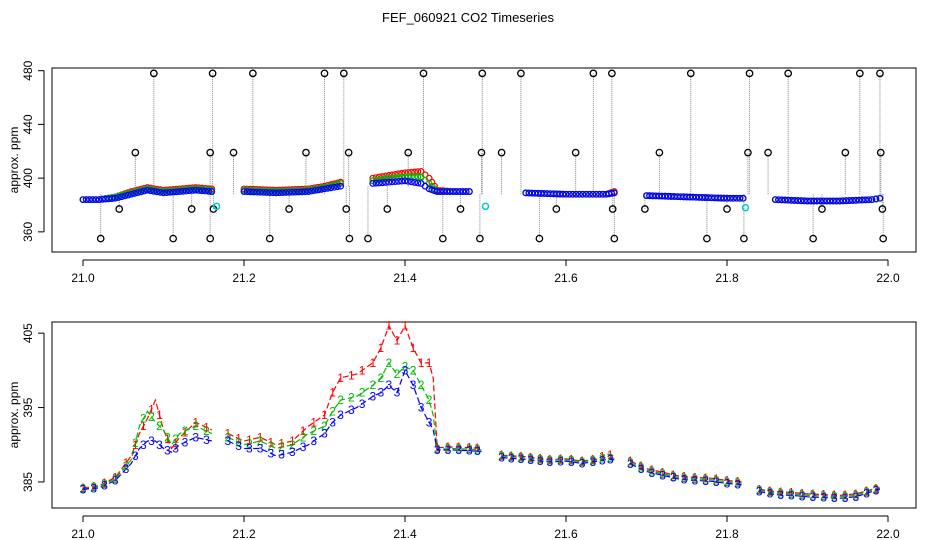 Image resolution: width=936 pixels, height=540 pixels. What do you see at coordinates (485, 527) in the screenshot?
I see `bottom-x-axis: 21.0 21.2 21.4 21.6 21.8 22.0` at bounding box center [485, 527].